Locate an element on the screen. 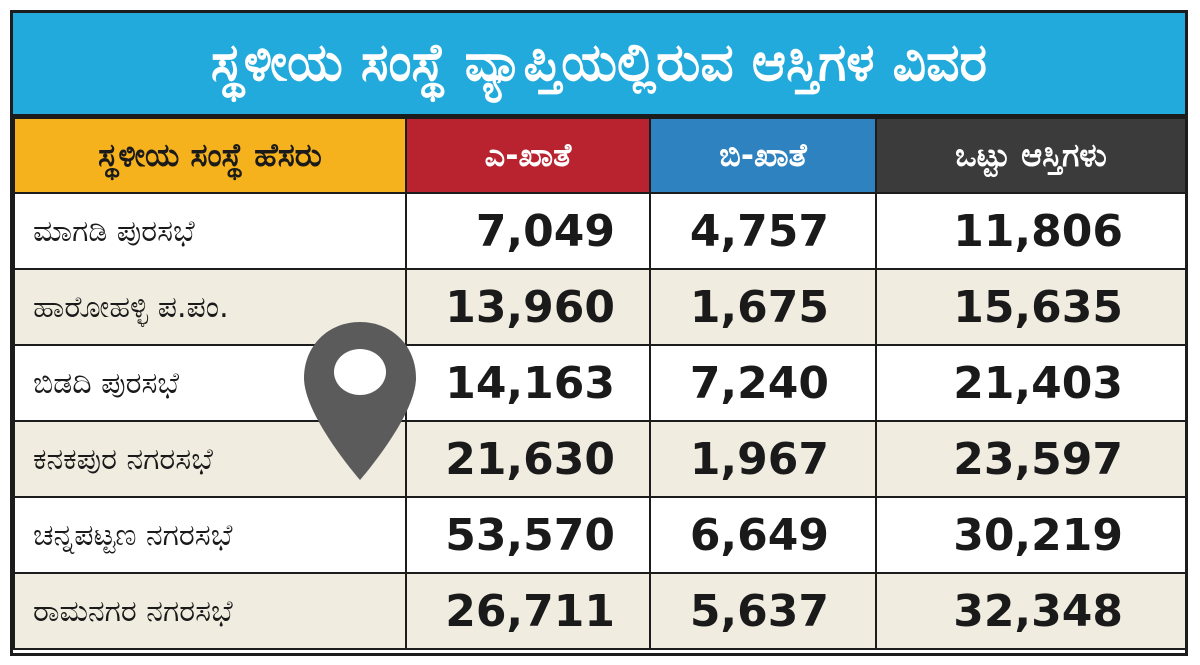 The height and width of the screenshot is (665, 1200). b-khata-count: 7,240 is located at coordinates (763, 383).